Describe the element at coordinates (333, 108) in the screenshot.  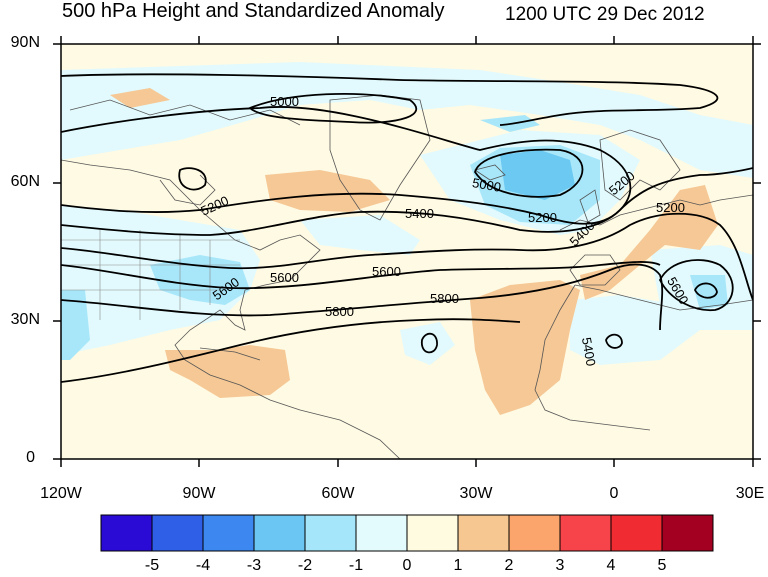
I see `contour-5000-arctic` at that location.